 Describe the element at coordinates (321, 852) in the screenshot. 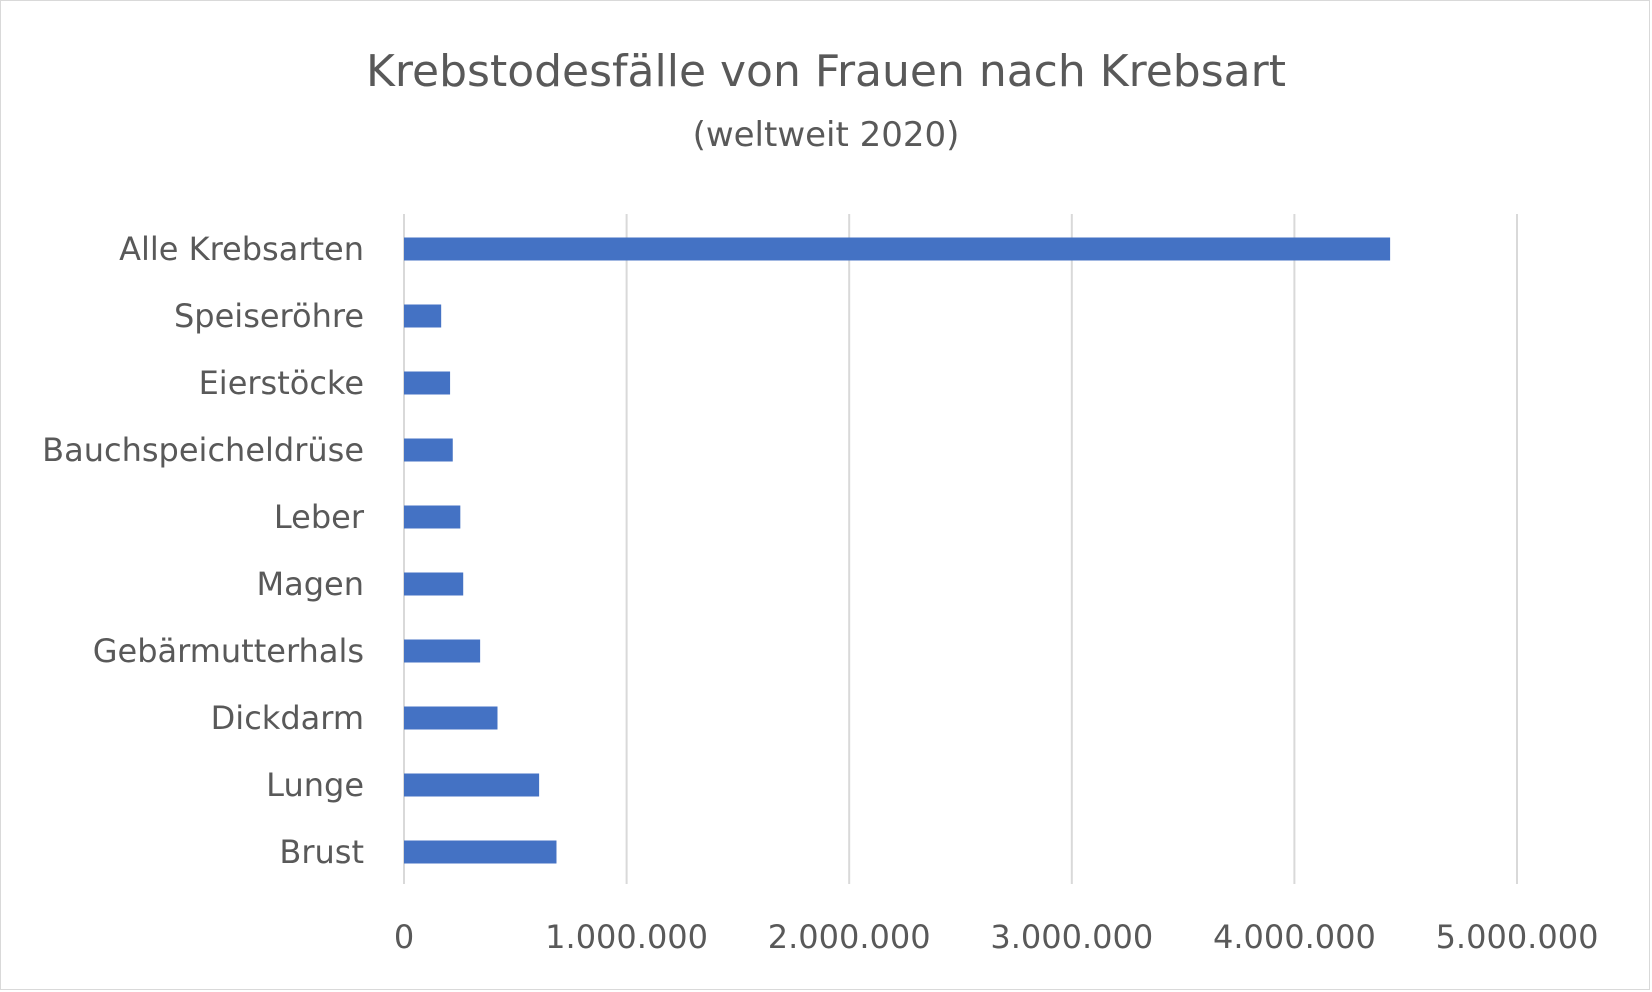

I see `category-label-9: Brust` at that location.